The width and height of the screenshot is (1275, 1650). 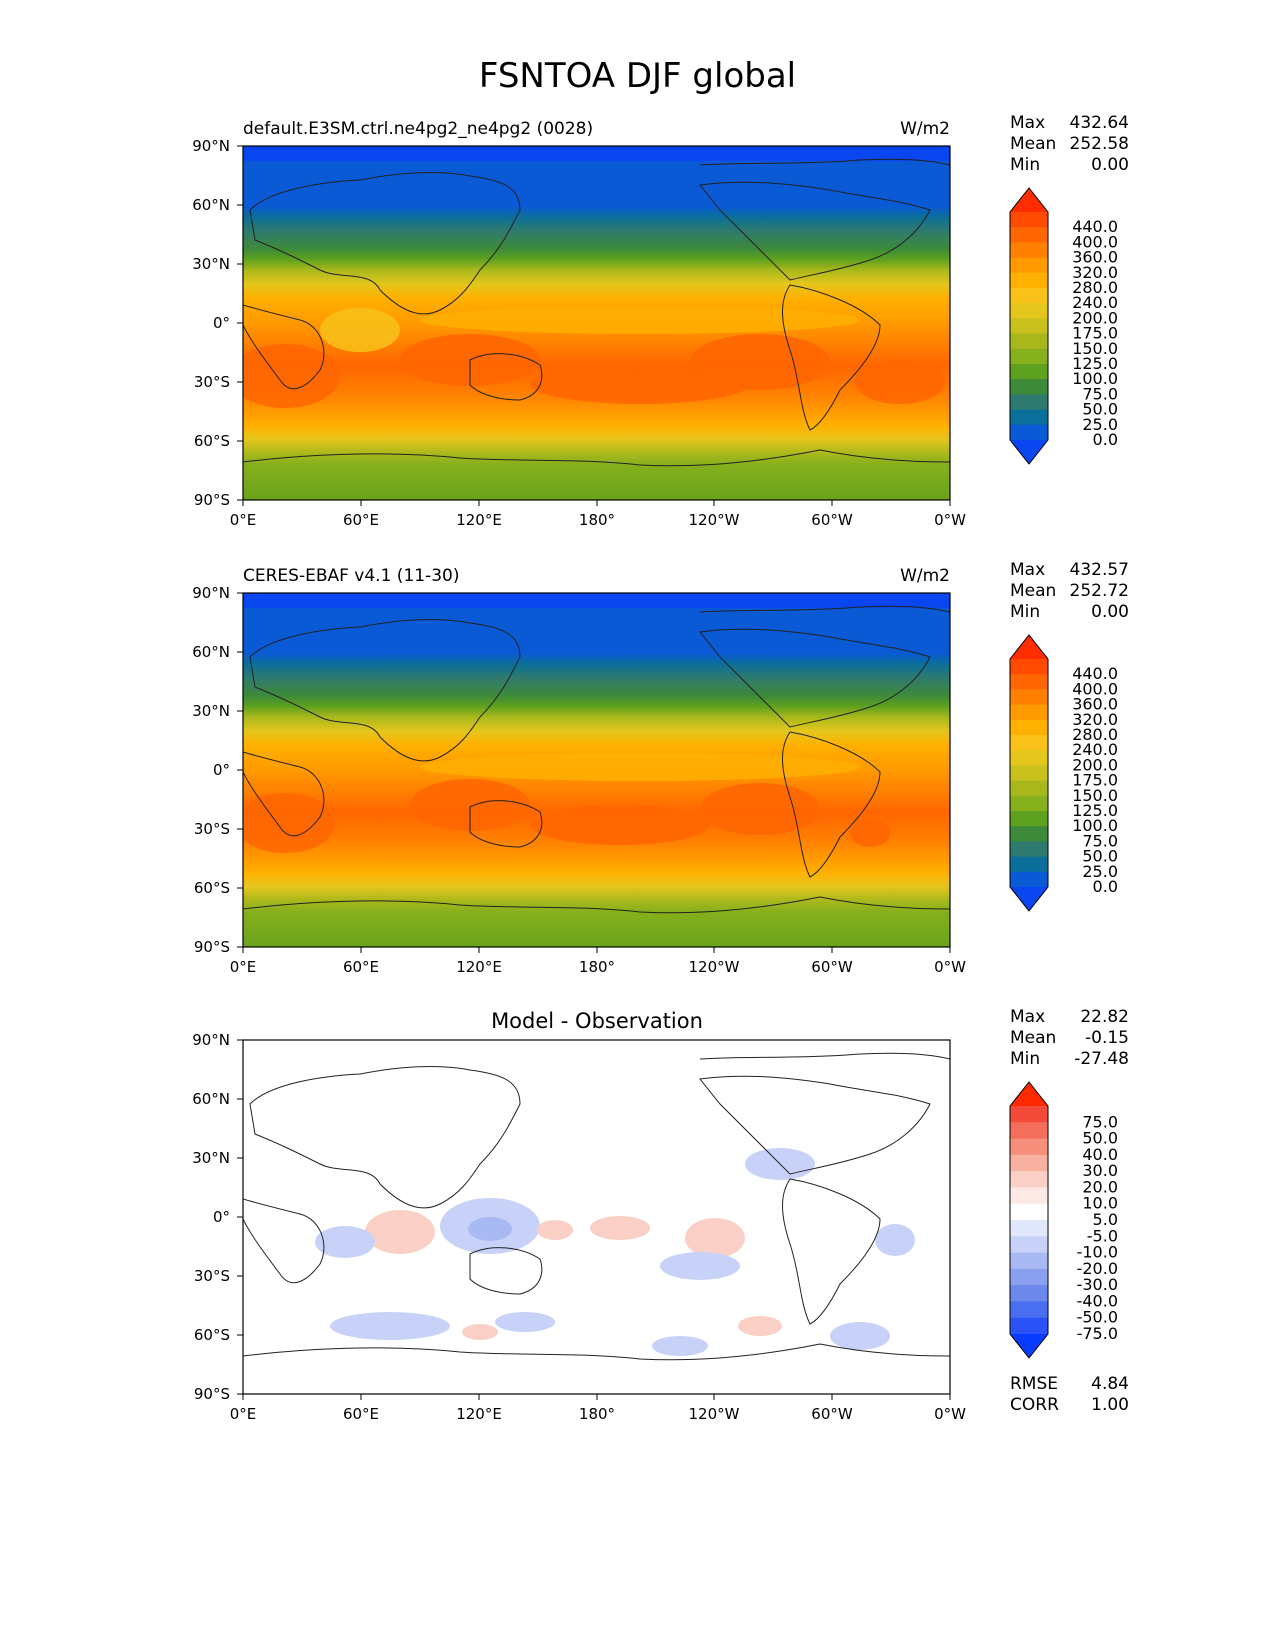 I want to click on figure-title: FSNTOA DJF global, so click(x=637, y=76).